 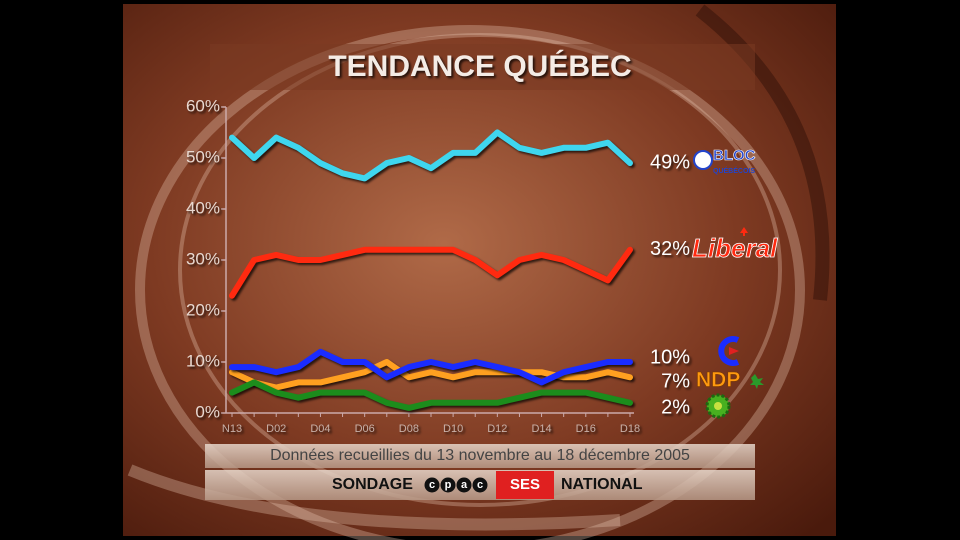 What do you see at coordinates (718, 380) in the screenshot?
I see `party-logo: NDP` at bounding box center [718, 380].